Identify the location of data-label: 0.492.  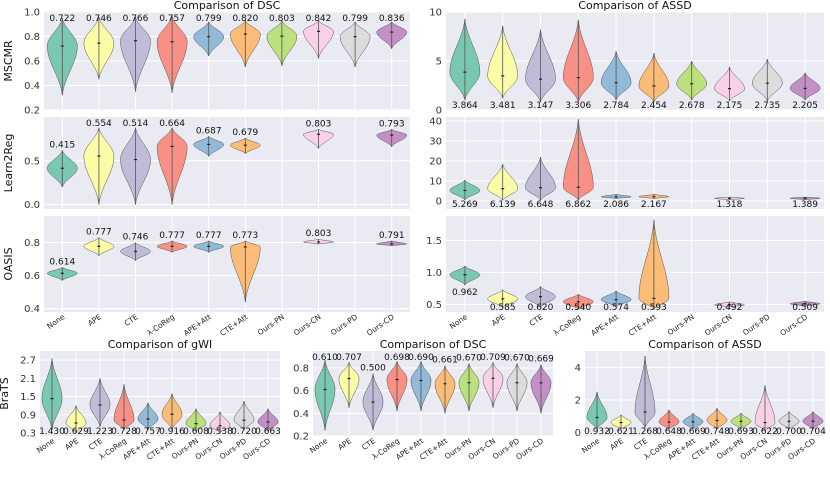
(730, 308).